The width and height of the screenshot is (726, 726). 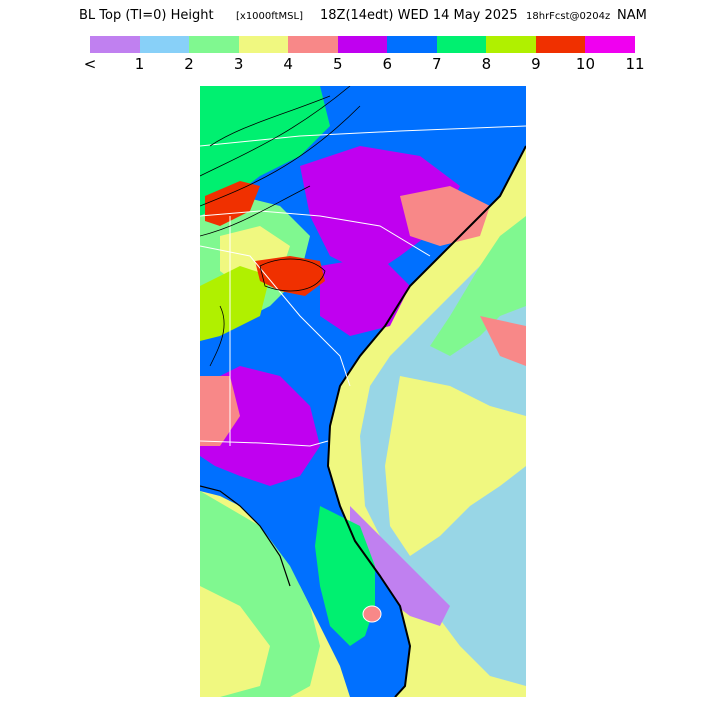 I want to click on color-legend, so click(x=363, y=44).